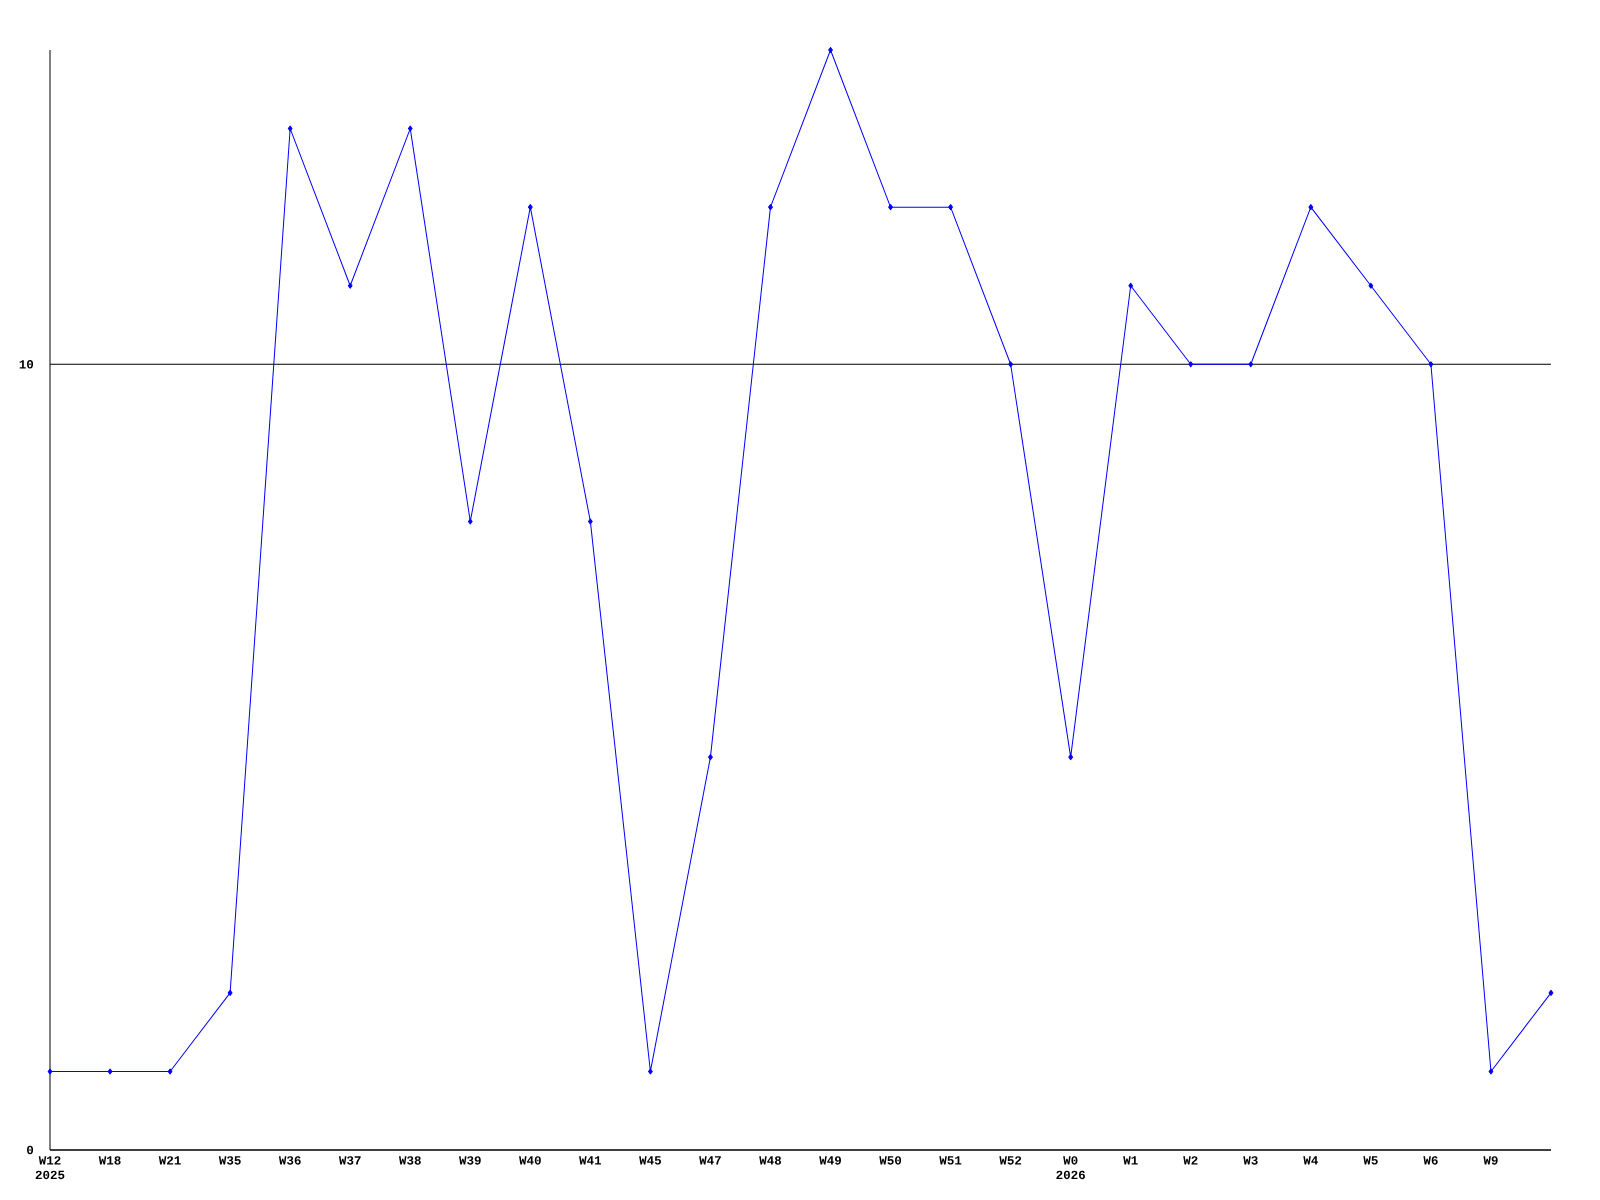 The height and width of the screenshot is (1200, 1600). I want to click on x-tick-label: W37, so click(349, 1160).